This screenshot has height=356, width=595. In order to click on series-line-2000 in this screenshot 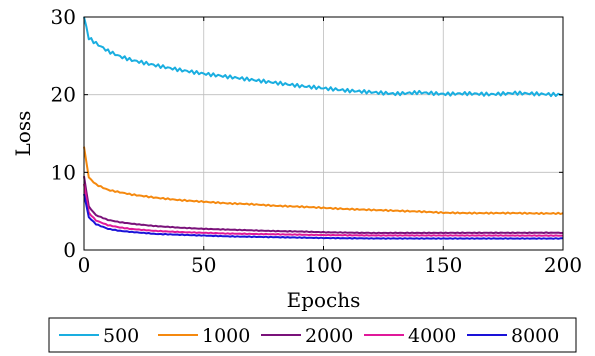, I will do `click(323, 205)`.